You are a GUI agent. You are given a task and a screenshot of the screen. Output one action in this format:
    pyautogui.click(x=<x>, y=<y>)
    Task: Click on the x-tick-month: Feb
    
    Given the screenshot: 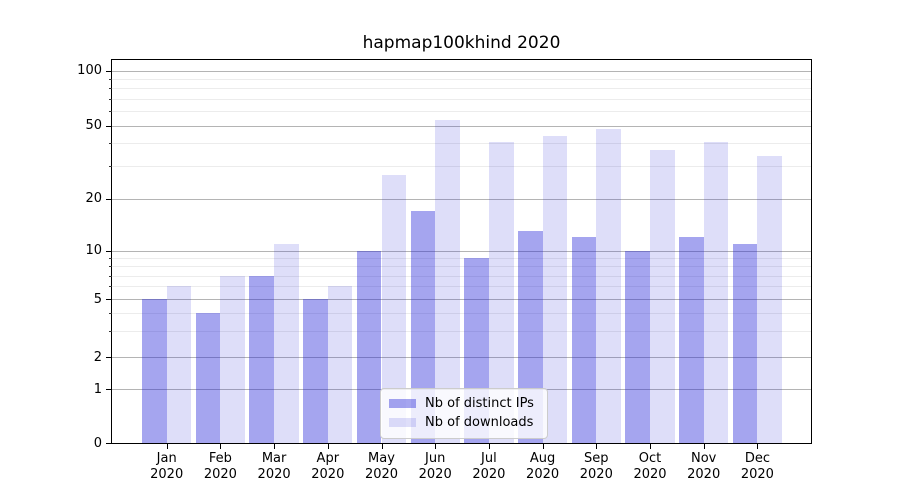 What is the action you would take?
    pyautogui.click(x=220, y=458)
    